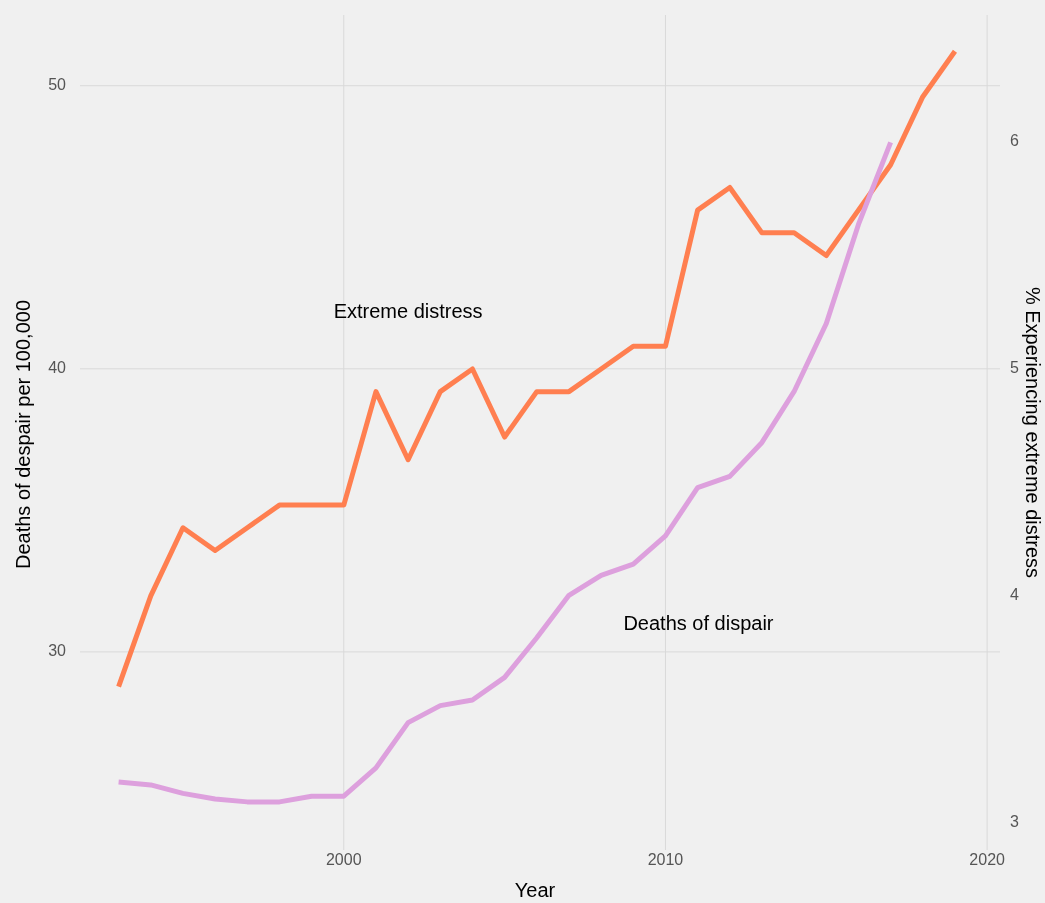 The width and height of the screenshot is (1045, 903). Describe the element at coordinates (665, 859) in the screenshot. I see `x-tick-label: 2010` at that location.